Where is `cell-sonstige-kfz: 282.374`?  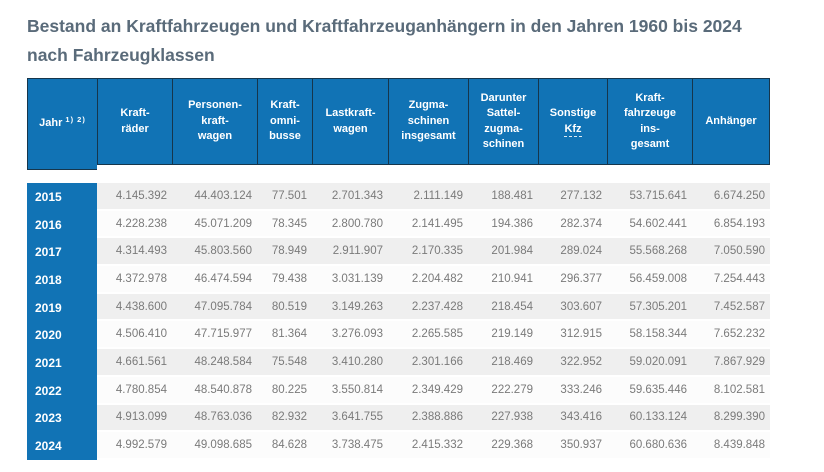
cell-sonstige-kfz: 282.374 is located at coordinates (572, 224).